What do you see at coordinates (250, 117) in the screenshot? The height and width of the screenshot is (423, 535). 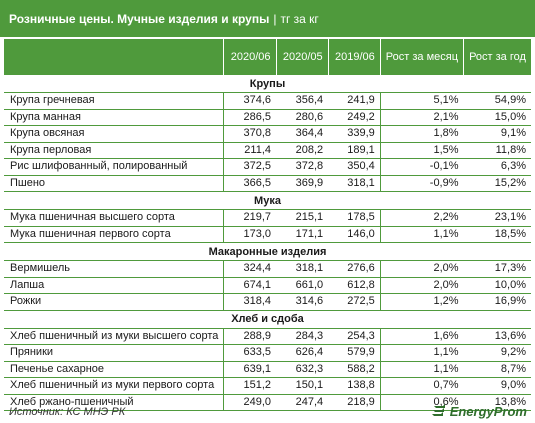 I see `price-2020-06-cell: 286,5` at bounding box center [250, 117].